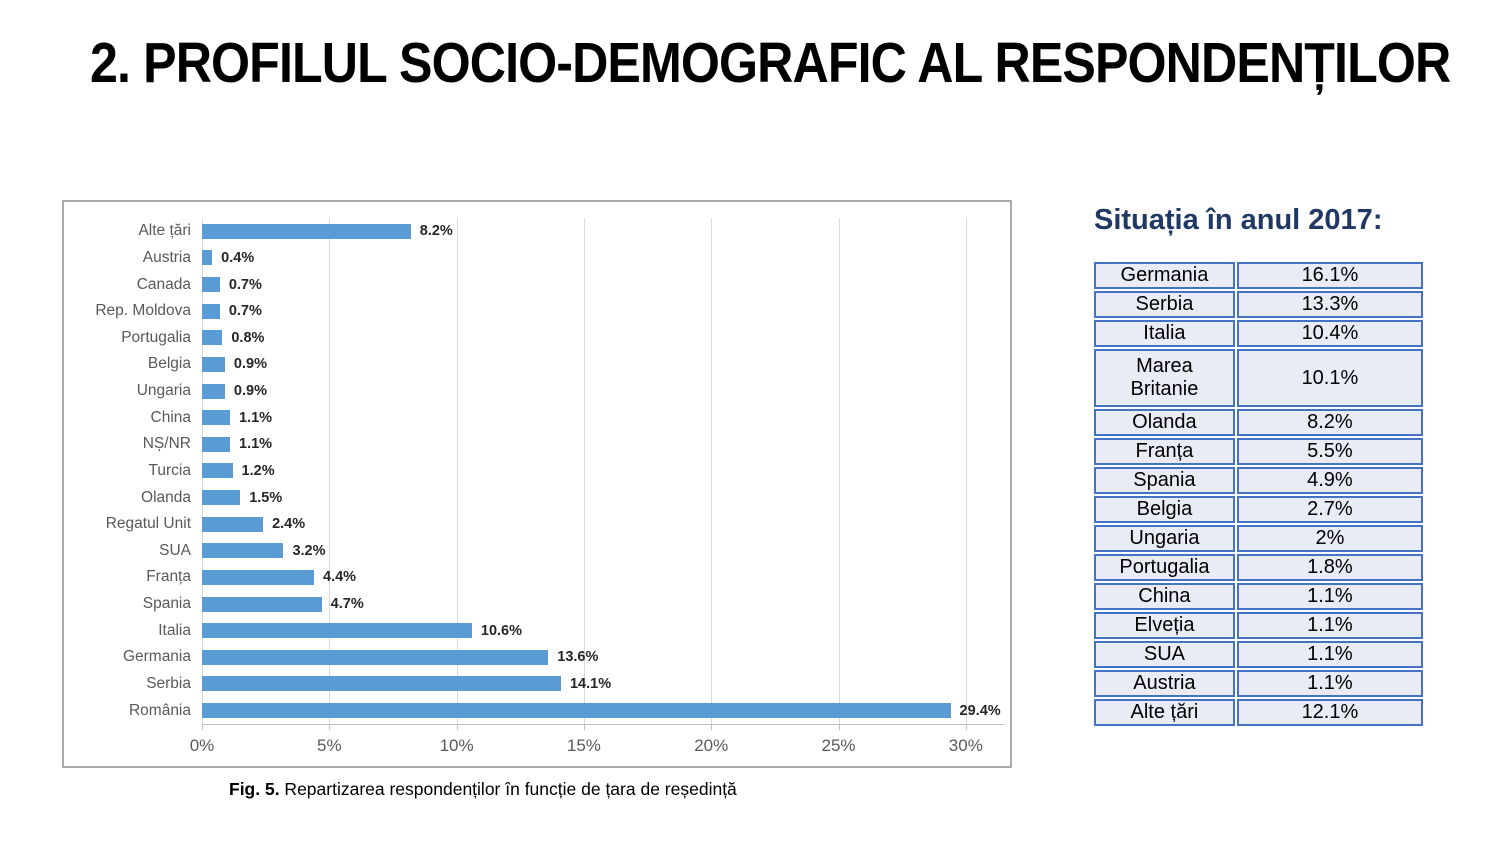 The width and height of the screenshot is (1500, 844). What do you see at coordinates (289, 524) in the screenshot?
I see `bar-value-label: 2.4%` at bounding box center [289, 524].